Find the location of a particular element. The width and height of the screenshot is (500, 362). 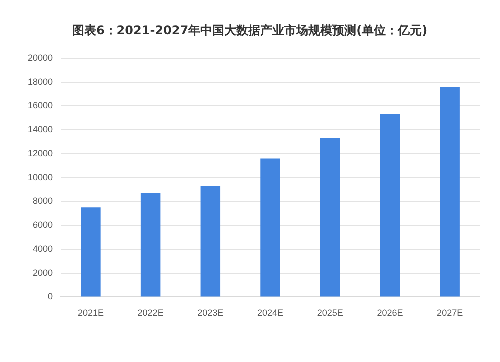

chart-title: 图表6：2021-2027年中国大数据产业市场规模预测(单位：亿元) is located at coordinates (250, 30).